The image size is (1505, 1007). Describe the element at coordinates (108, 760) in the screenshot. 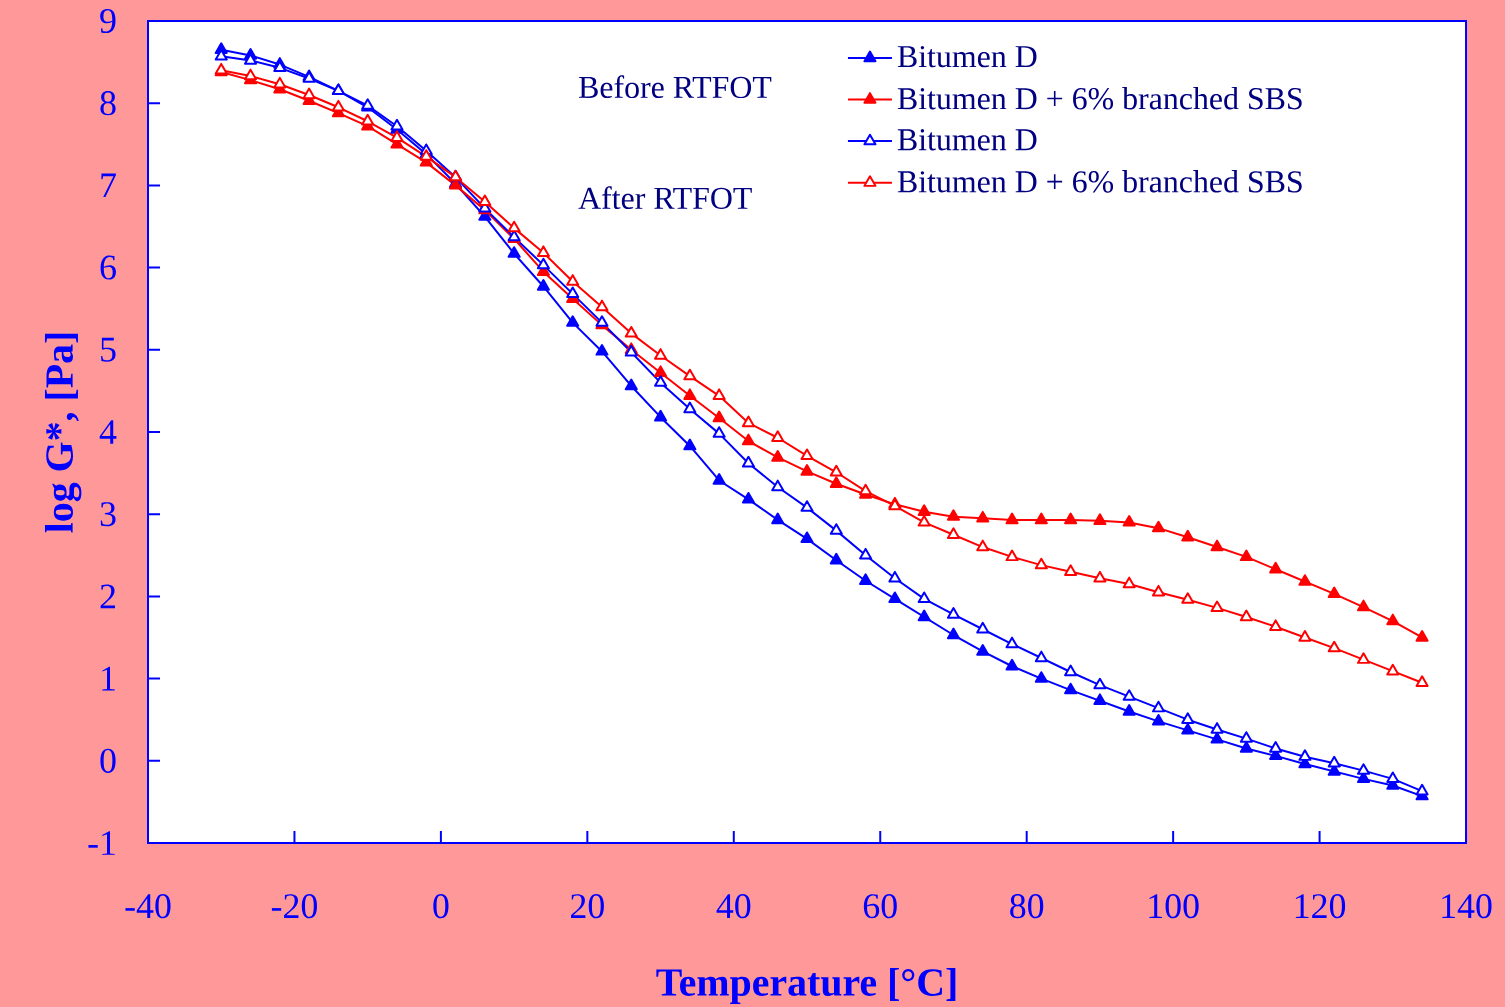

I see `y-tick-label: 0` at that location.